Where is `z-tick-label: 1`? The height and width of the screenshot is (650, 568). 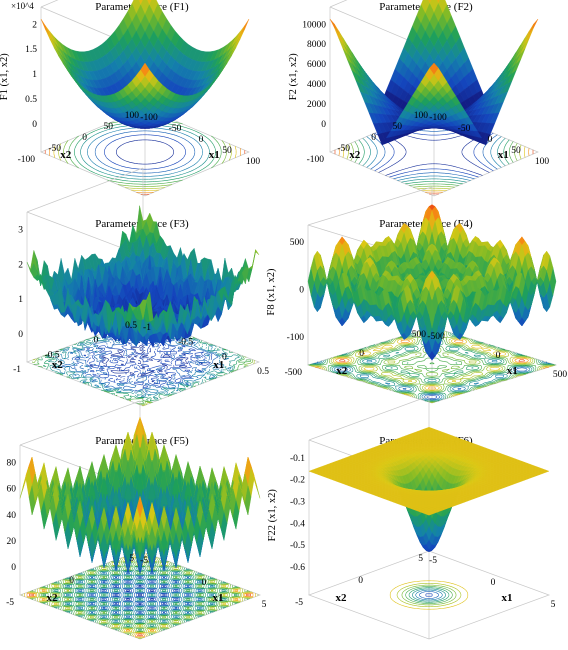 z-tick-label: 1 is located at coordinates (34, 75).